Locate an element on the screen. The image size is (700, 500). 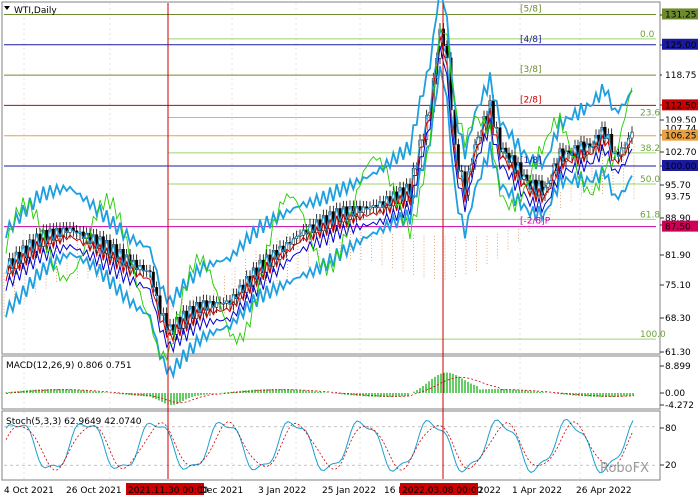
price-label-text: 100.00 is located at coordinates (681, 167).